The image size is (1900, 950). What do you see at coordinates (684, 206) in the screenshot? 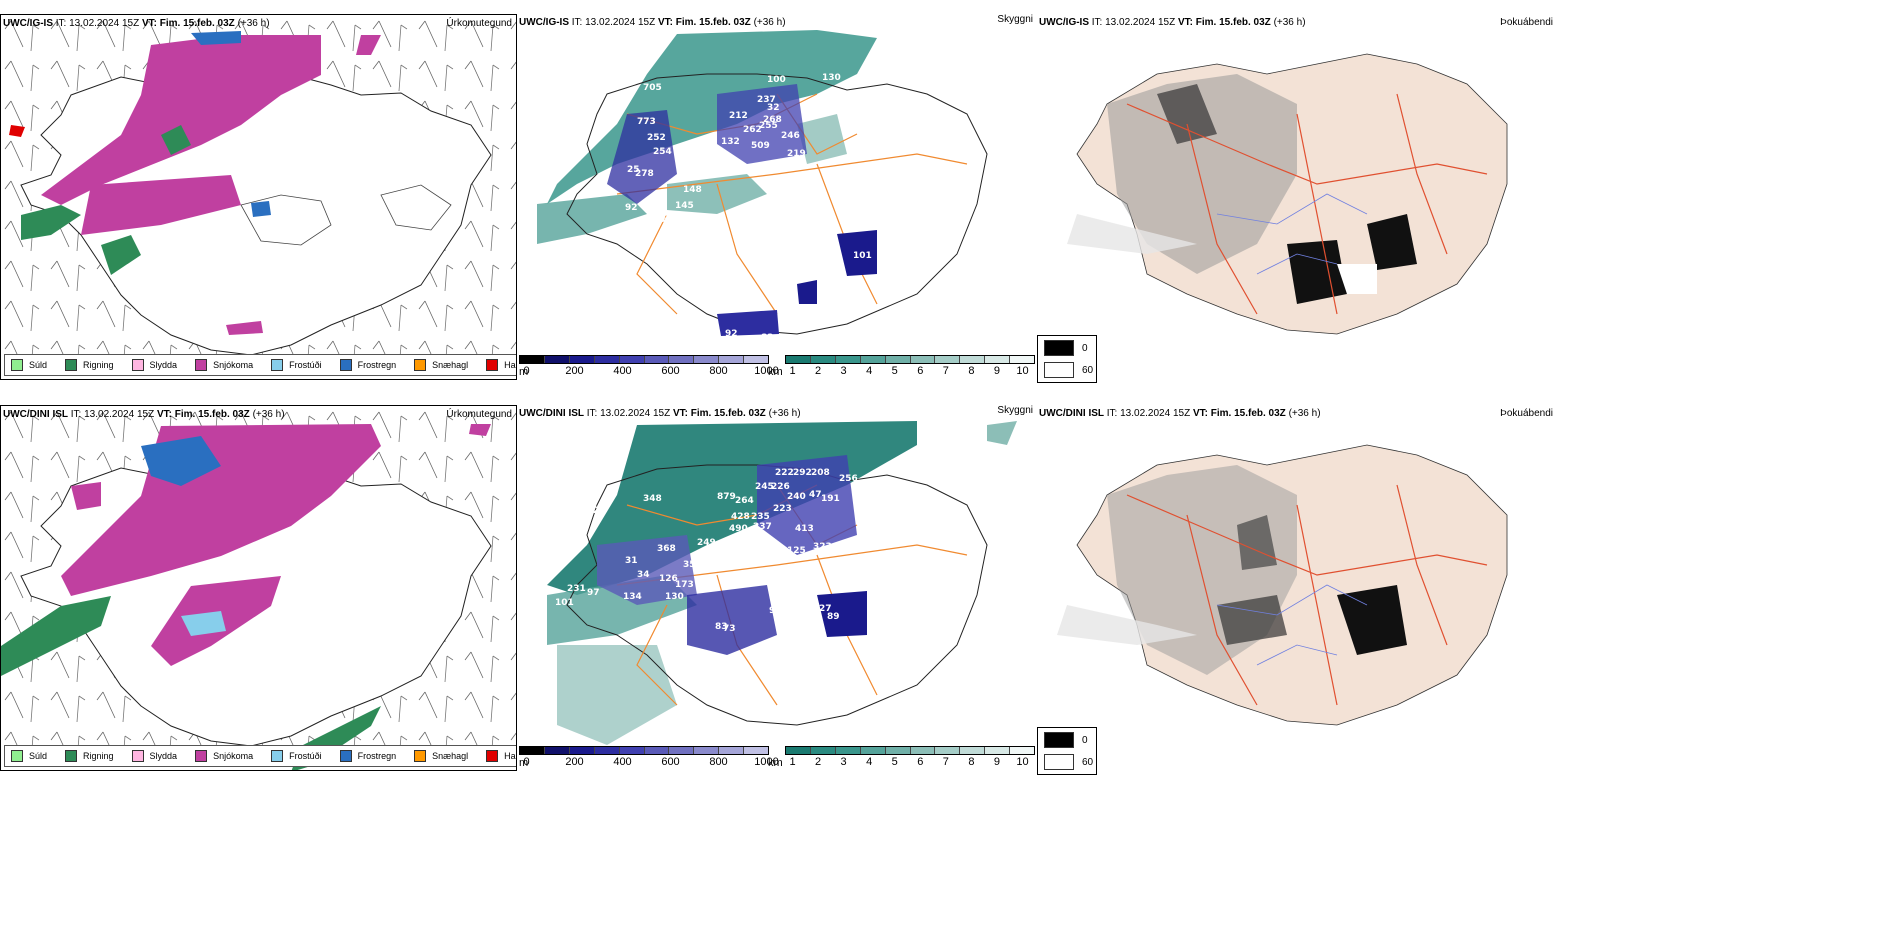
I see `ceiling-value-label: 145` at bounding box center [684, 206].